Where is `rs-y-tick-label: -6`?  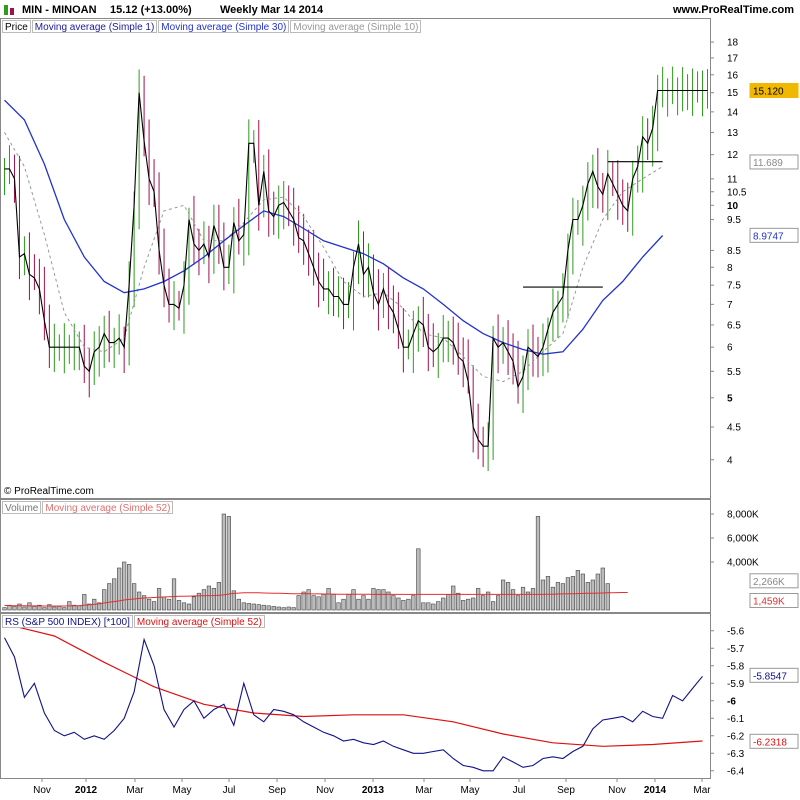 rs-y-tick-label: -6 is located at coordinates (731, 701).